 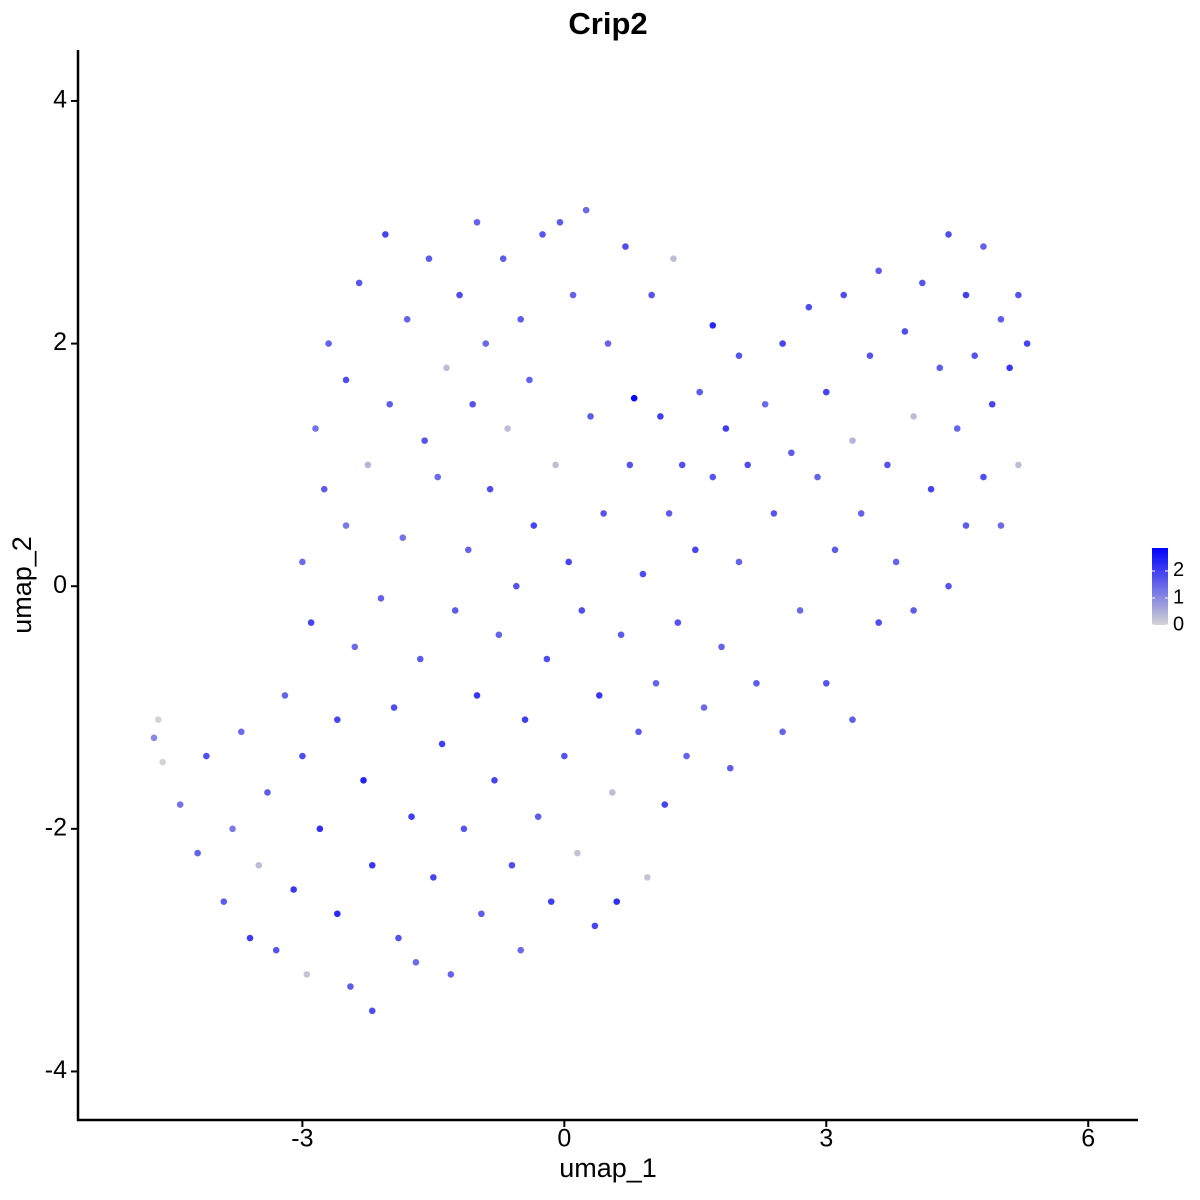 I want to click on colorbar-tick-label: 2, so click(x=1178, y=570).